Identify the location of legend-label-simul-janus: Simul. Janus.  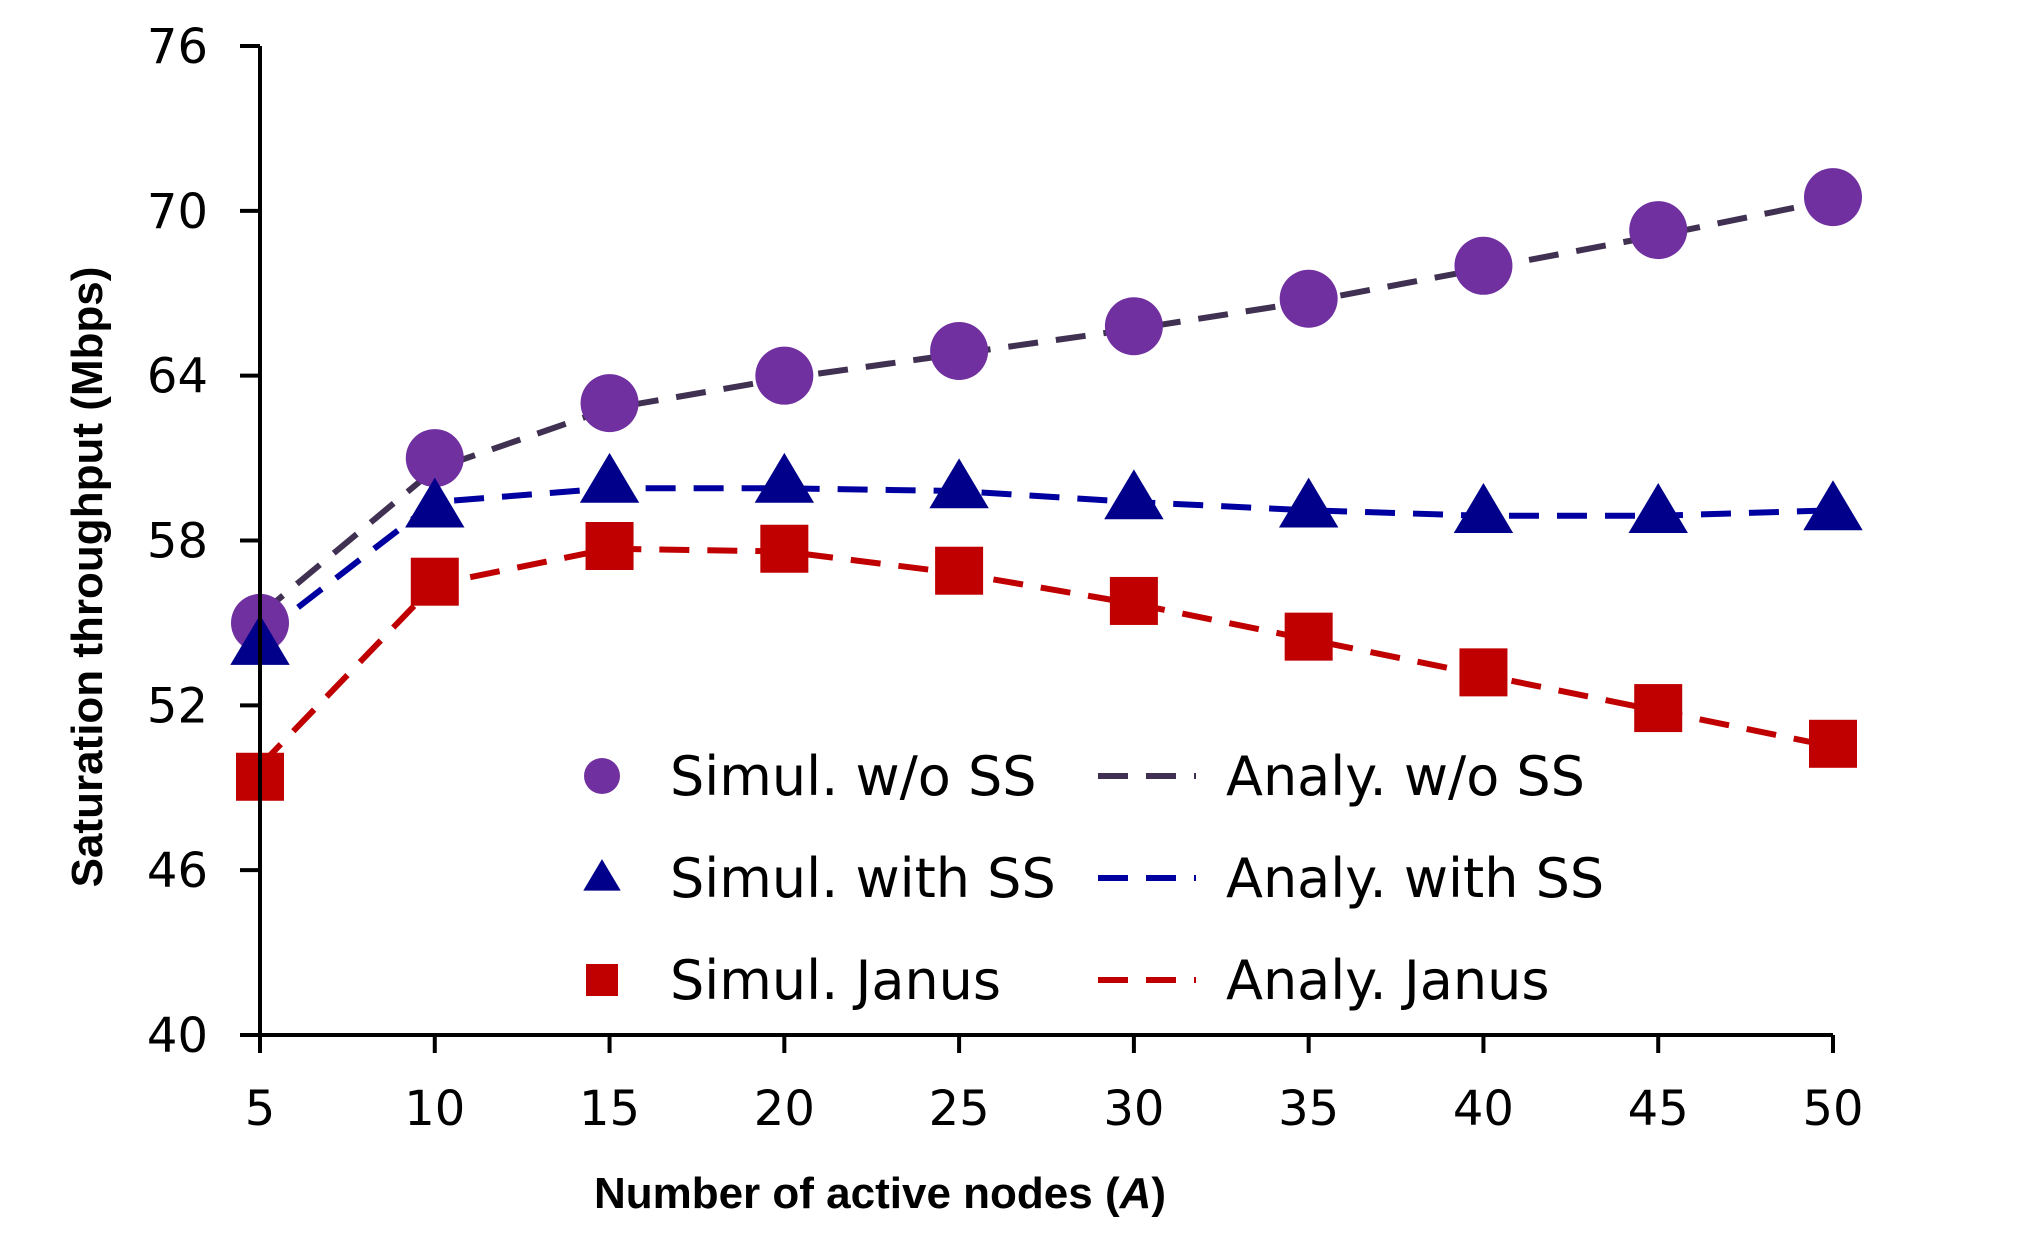
(835, 980).